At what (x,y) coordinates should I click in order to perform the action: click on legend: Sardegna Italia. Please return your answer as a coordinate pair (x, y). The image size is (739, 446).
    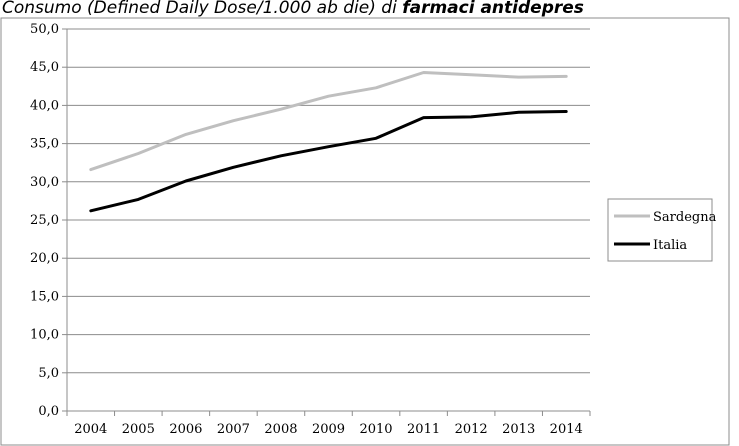
    Looking at the image, I should click on (662, 230).